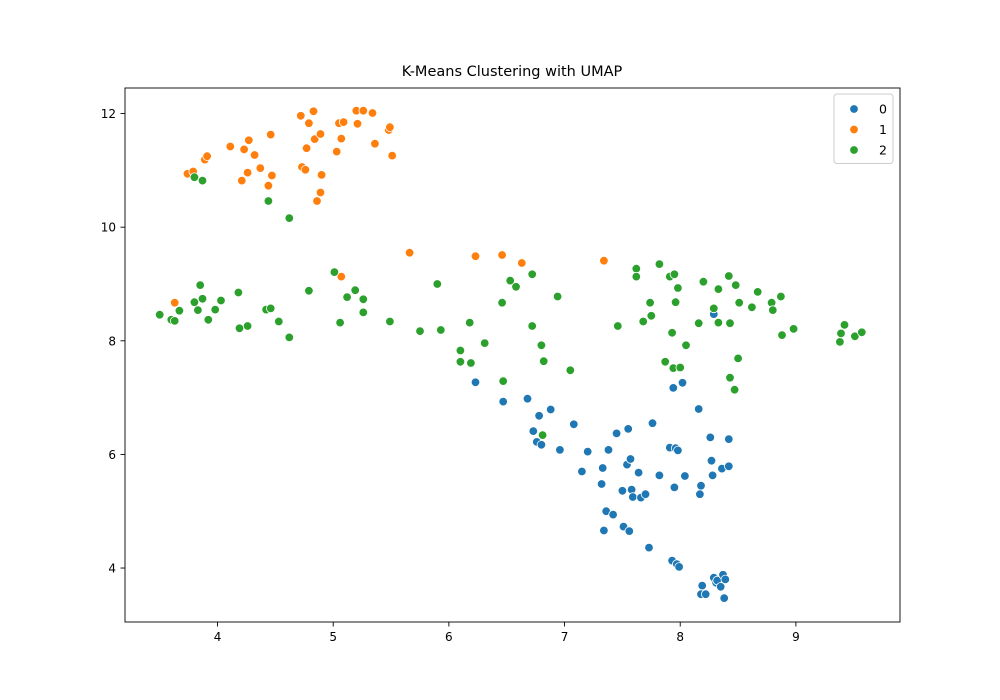  I want to click on y-tick-label: 6, so click(112, 455).